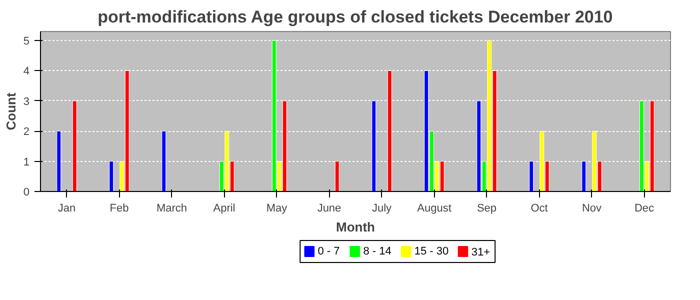 The image size is (700, 300). Describe the element at coordinates (119, 208) in the screenshot. I see `x-tick-label: Feb` at that location.